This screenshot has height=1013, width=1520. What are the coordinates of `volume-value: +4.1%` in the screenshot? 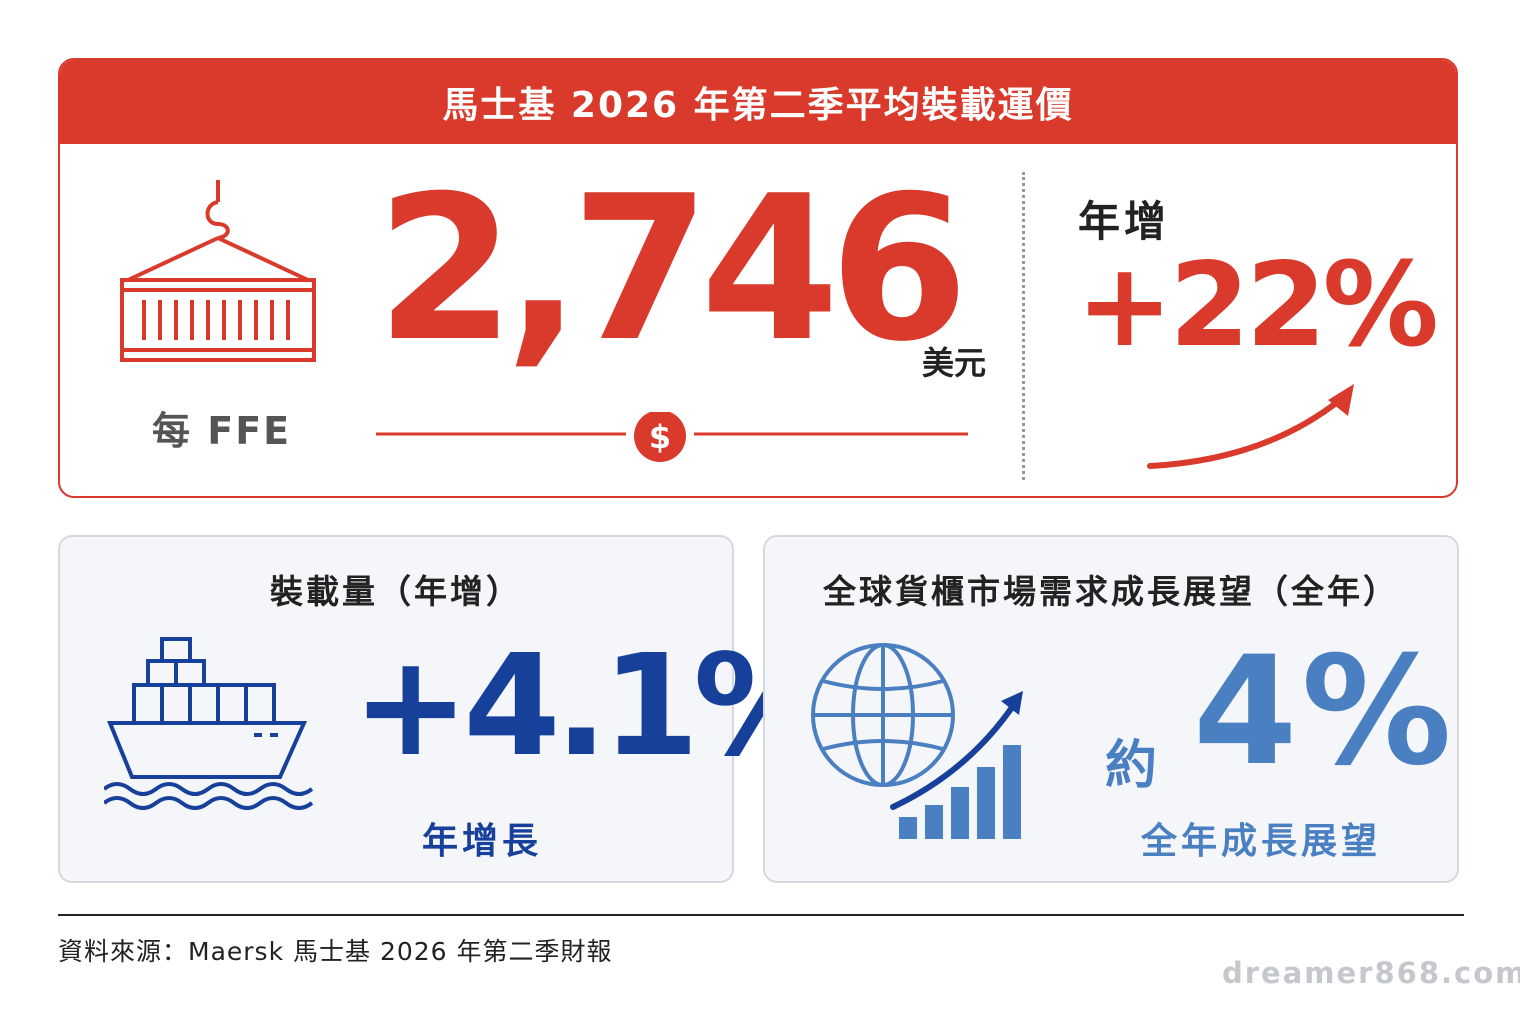 It's located at (593, 706).